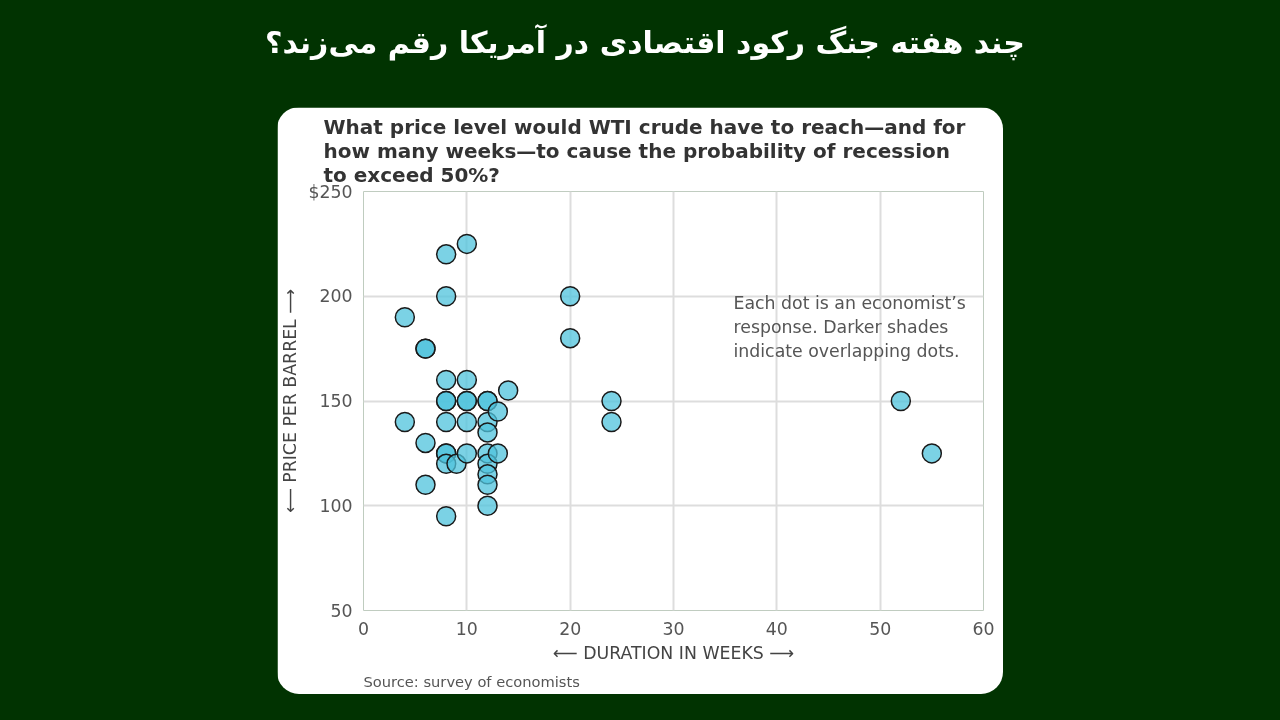 The image size is (1280, 720). What do you see at coordinates (336, 296) in the screenshot?
I see `y-tick-label: 200` at bounding box center [336, 296].